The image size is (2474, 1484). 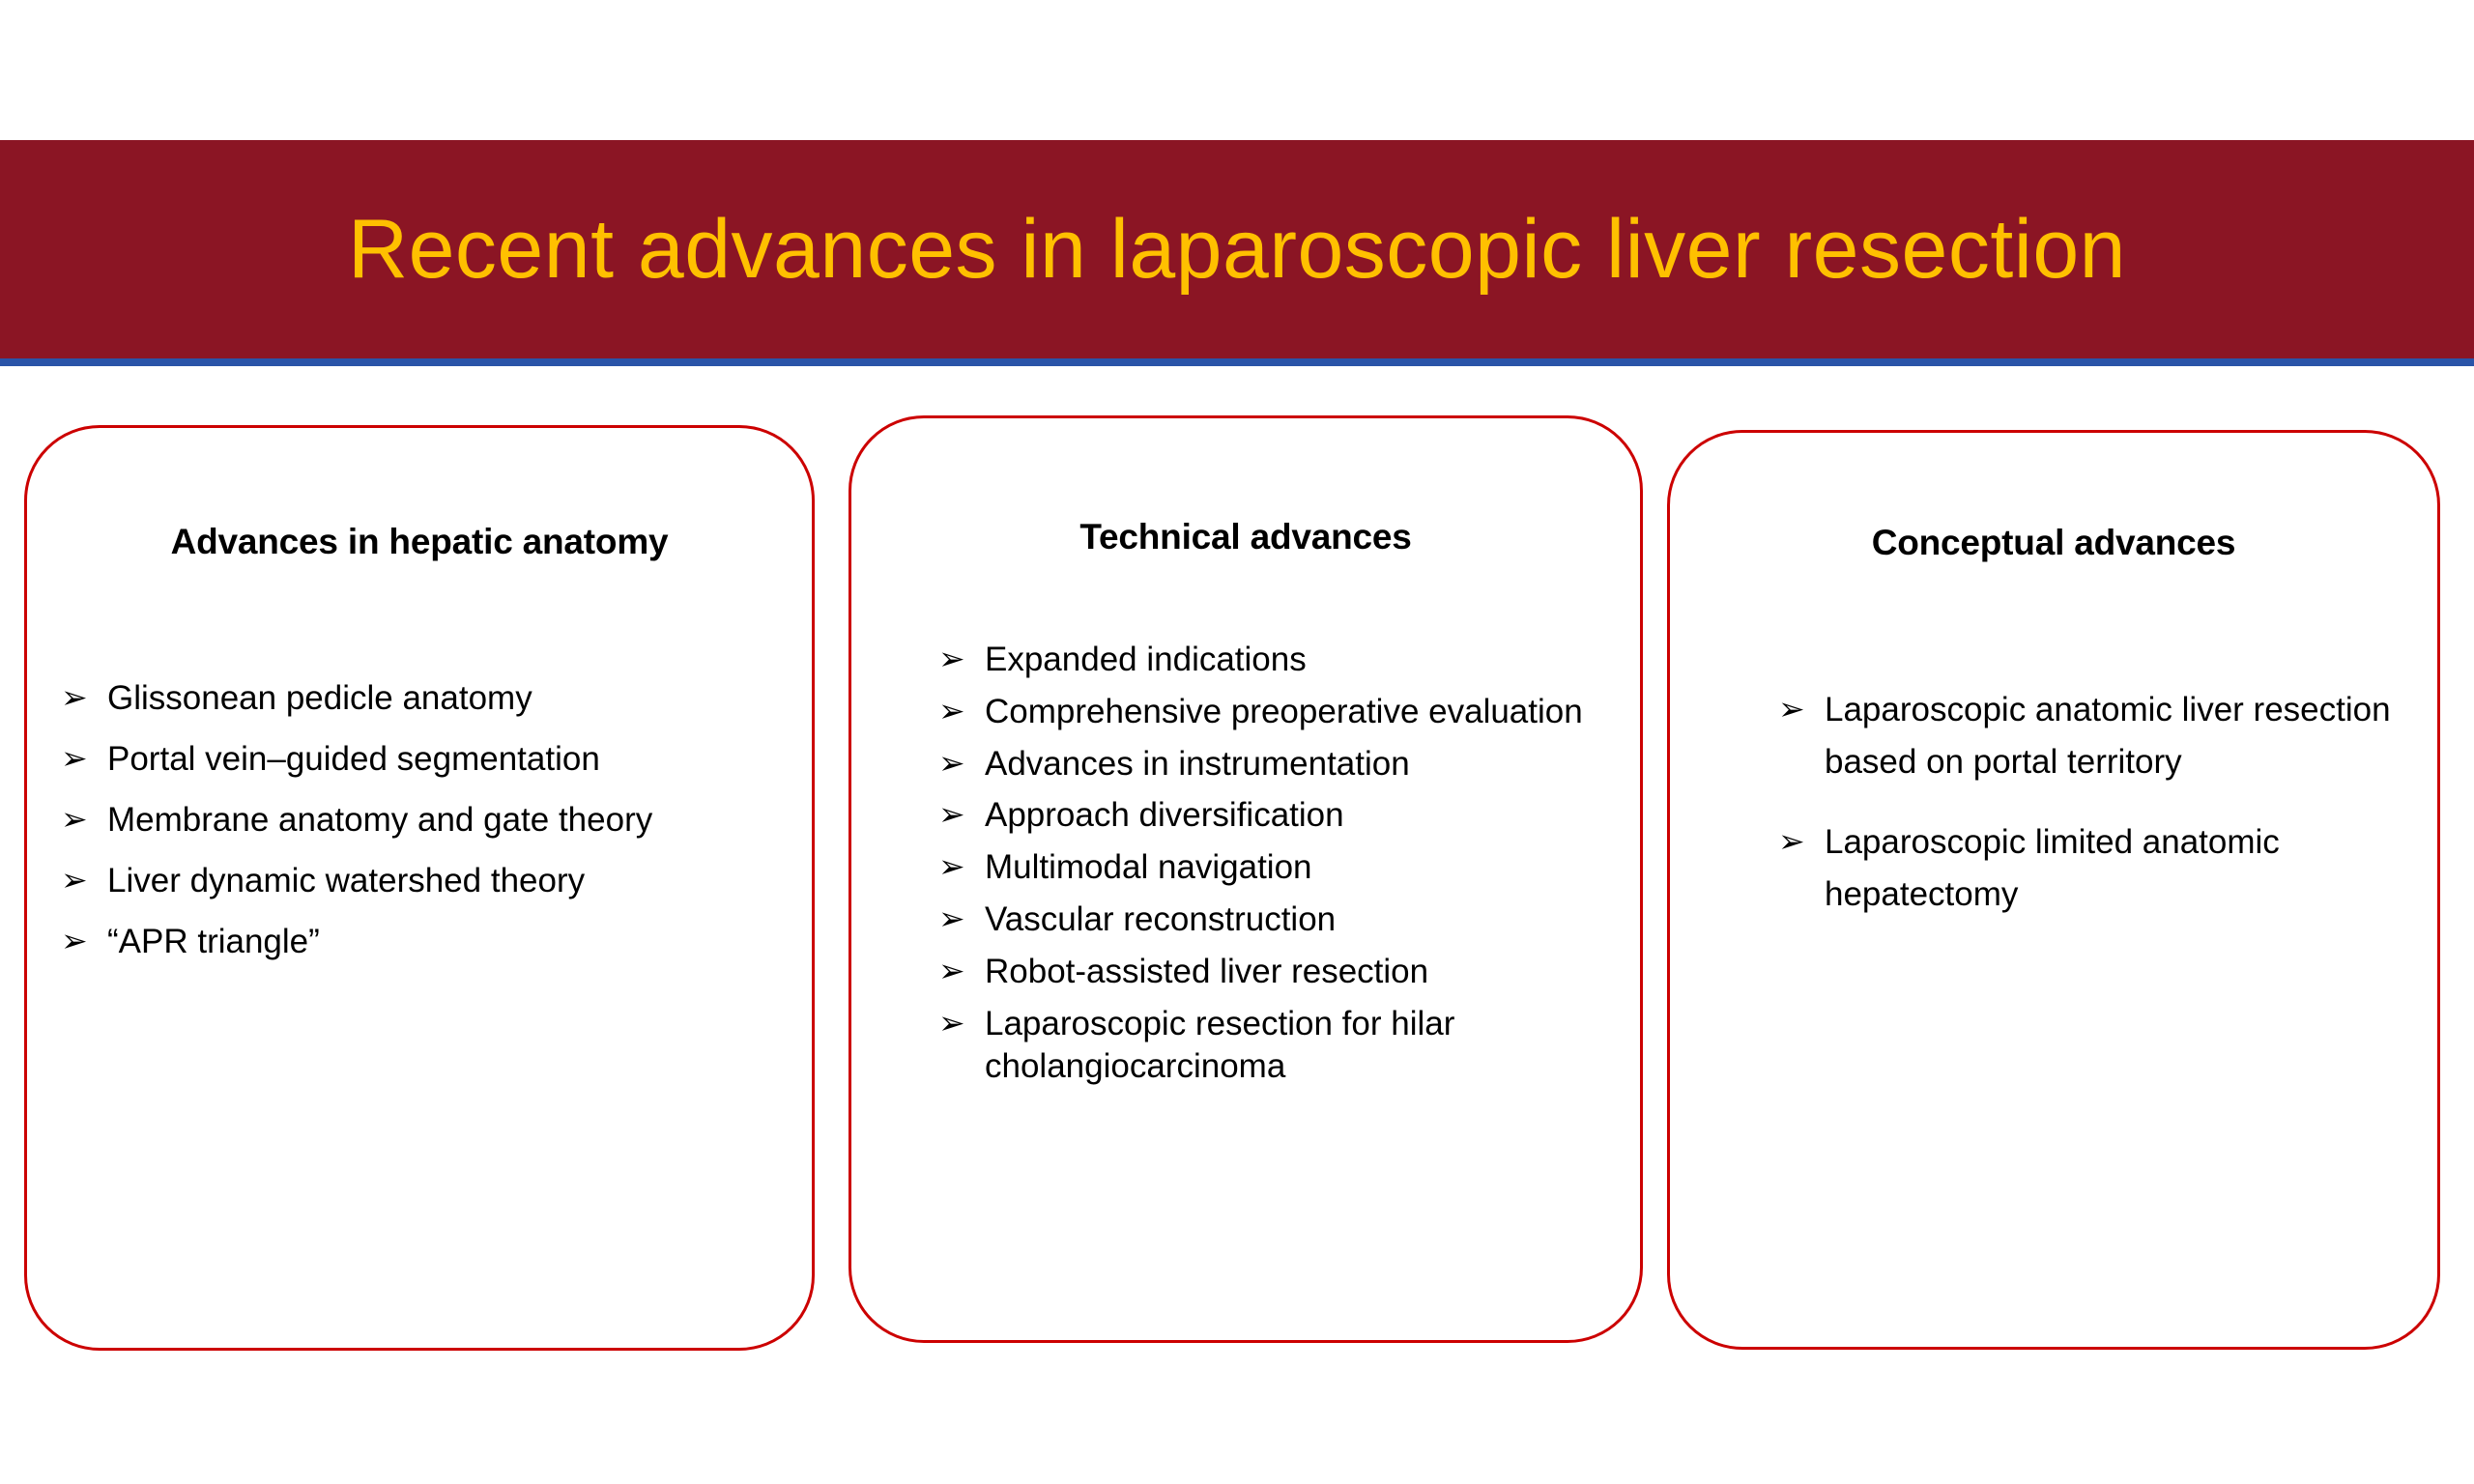 What do you see at coordinates (420, 541) in the screenshot?
I see `card-title-anatomy: Advances in hepatic anatomy` at bounding box center [420, 541].